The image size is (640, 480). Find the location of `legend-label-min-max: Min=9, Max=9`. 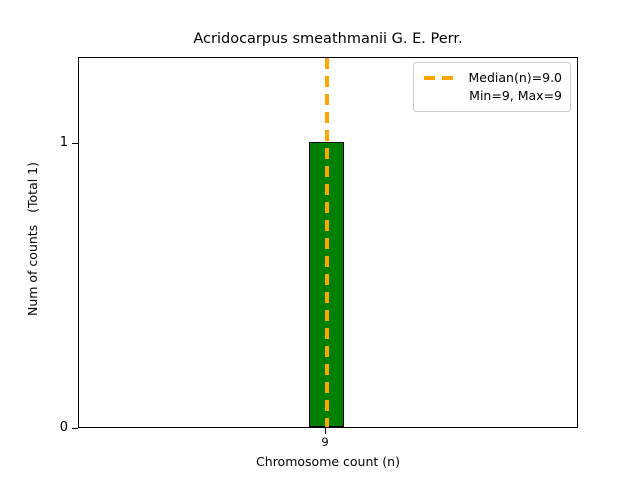

legend-label-min-max: Min=9, Max=9 is located at coordinates (515, 95).